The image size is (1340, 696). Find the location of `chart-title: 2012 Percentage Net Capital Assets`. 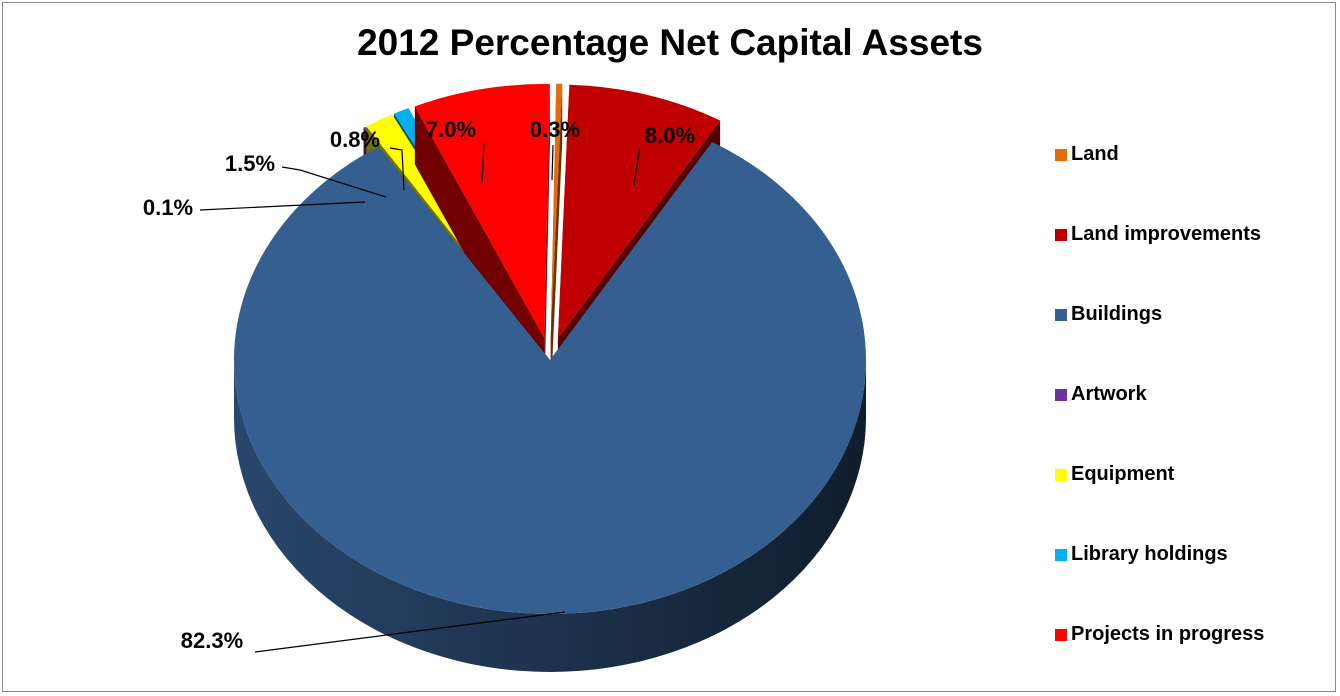

chart-title: 2012 Percentage Net Capital Assets is located at coordinates (670, 42).